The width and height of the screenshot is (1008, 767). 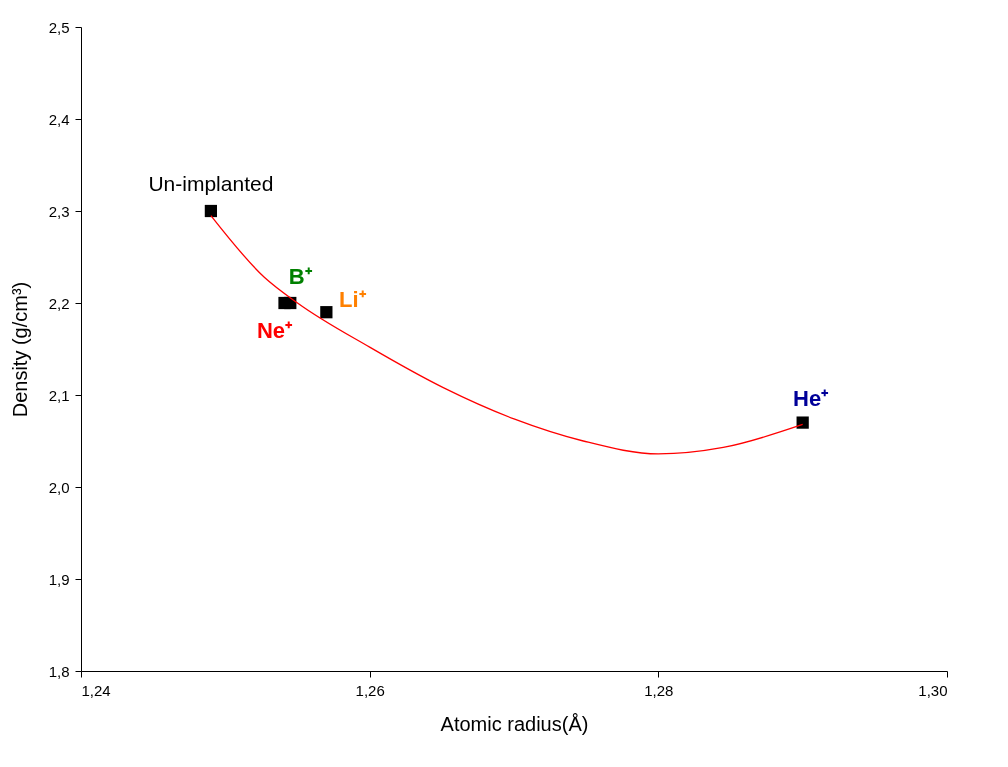 I want to click on y-tick-label: 2,4, so click(x=59, y=119).